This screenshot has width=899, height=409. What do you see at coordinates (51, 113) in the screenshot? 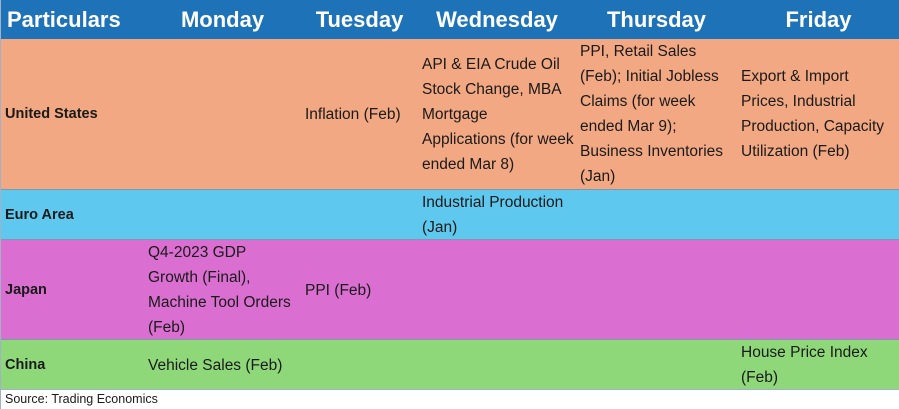
I see `row-label-united-states: United States` at bounding box center [51, 113].